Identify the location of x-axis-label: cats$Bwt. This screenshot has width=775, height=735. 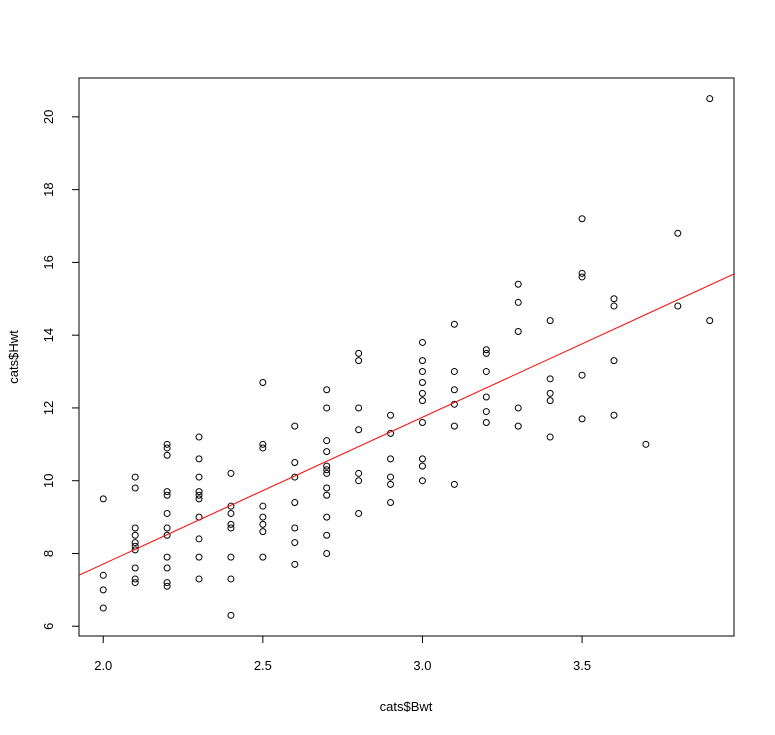
(406, 706).